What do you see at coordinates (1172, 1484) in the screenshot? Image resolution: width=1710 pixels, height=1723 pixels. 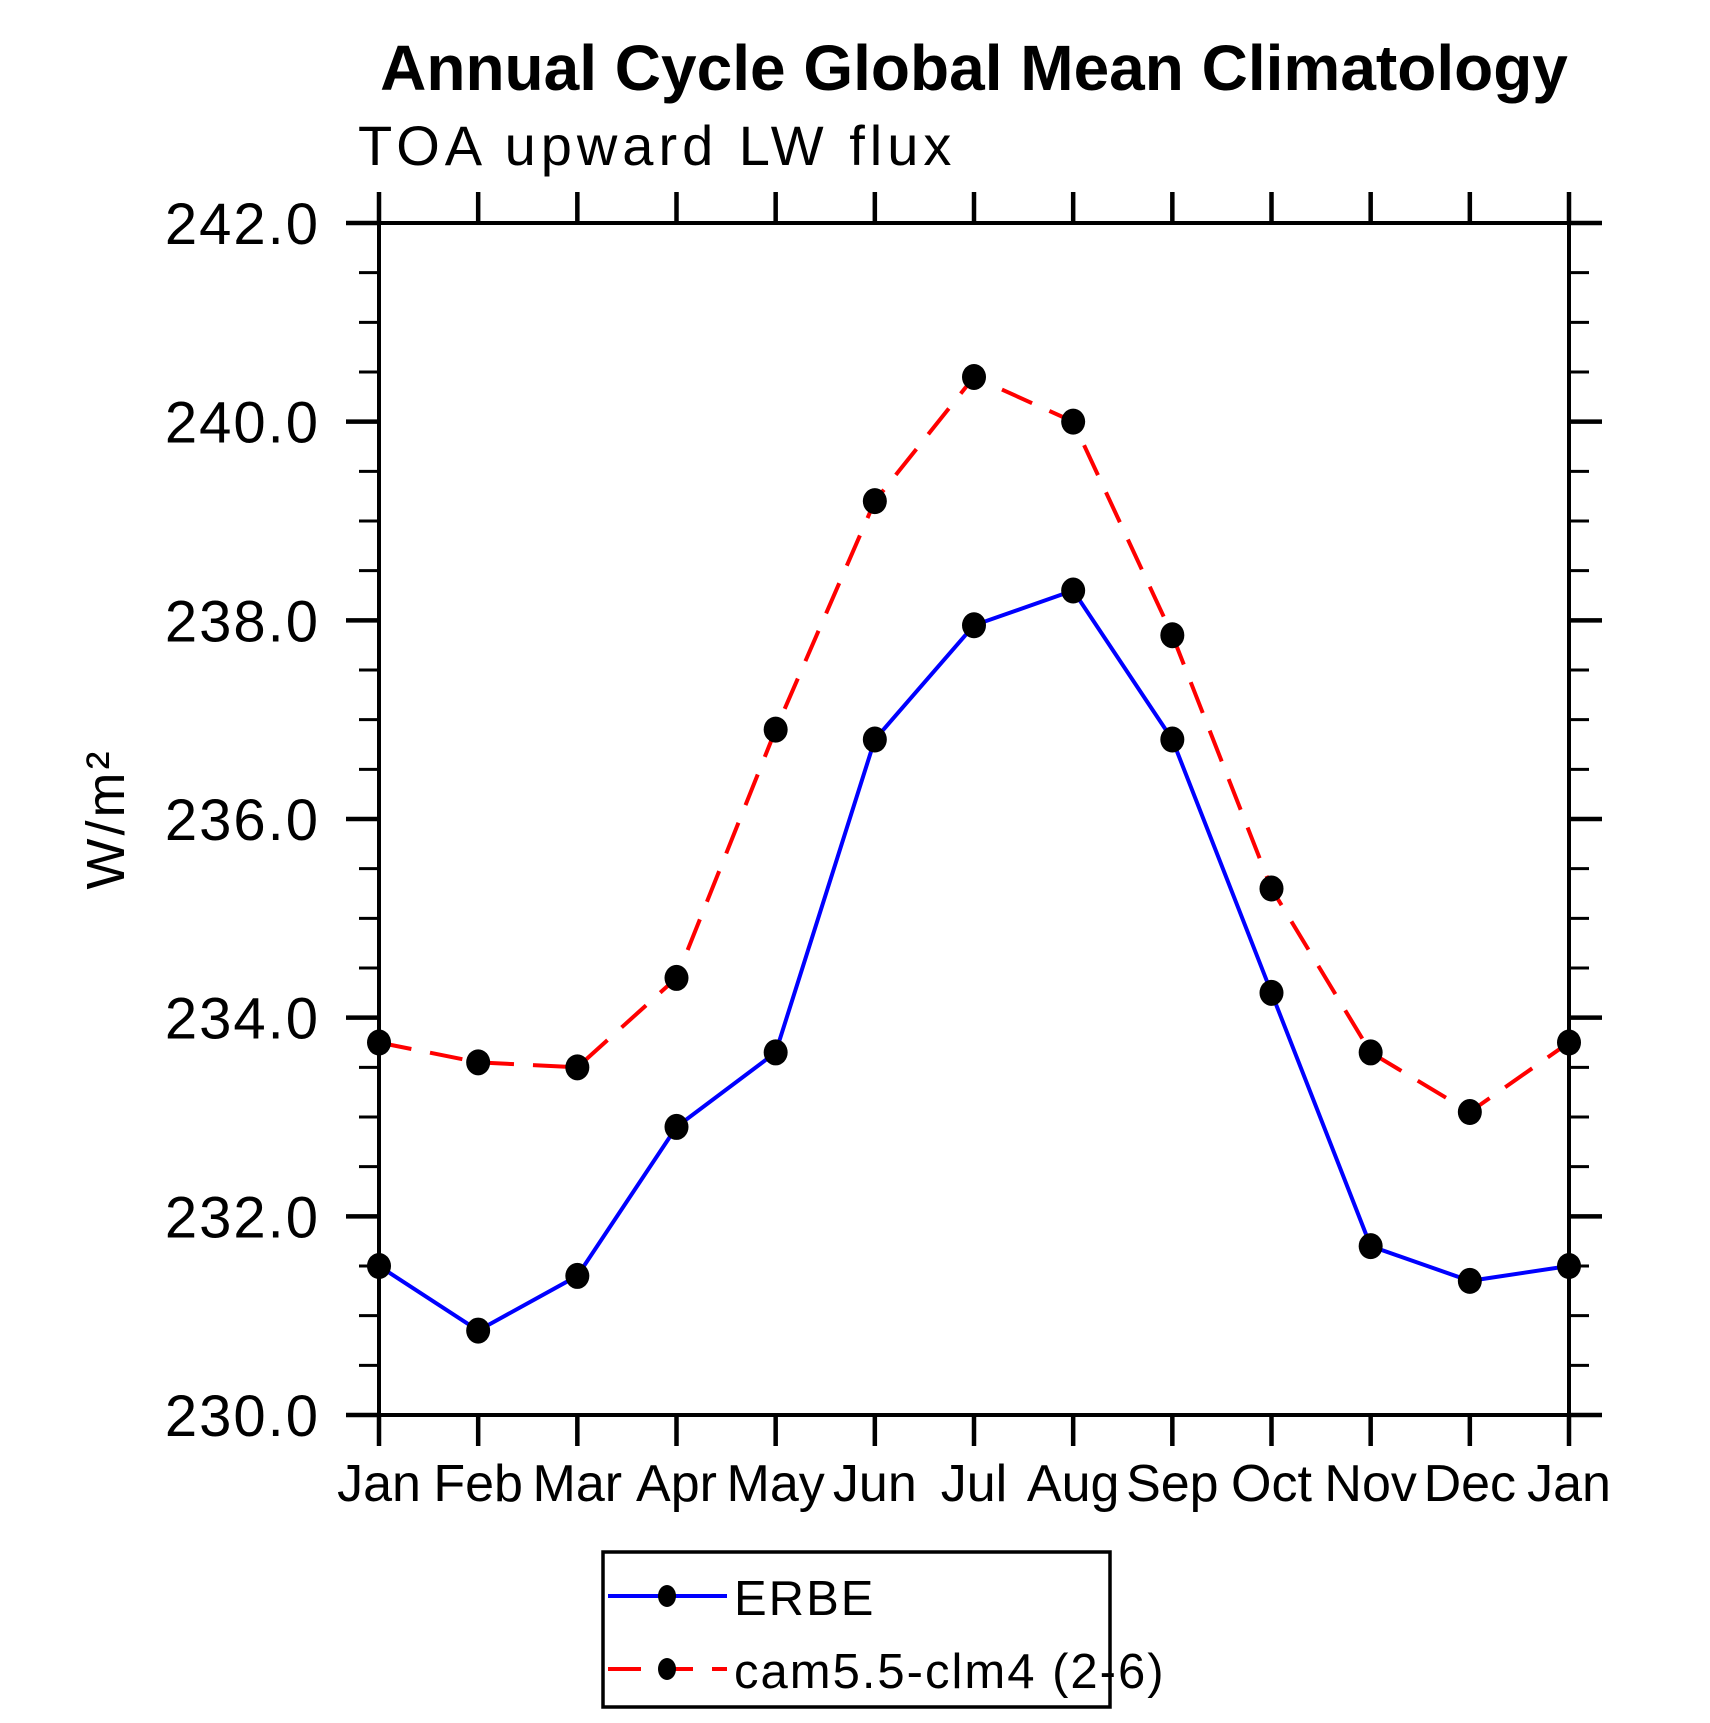 I see `x-tick-label: Sep` at bounding box center [1172, 1484].